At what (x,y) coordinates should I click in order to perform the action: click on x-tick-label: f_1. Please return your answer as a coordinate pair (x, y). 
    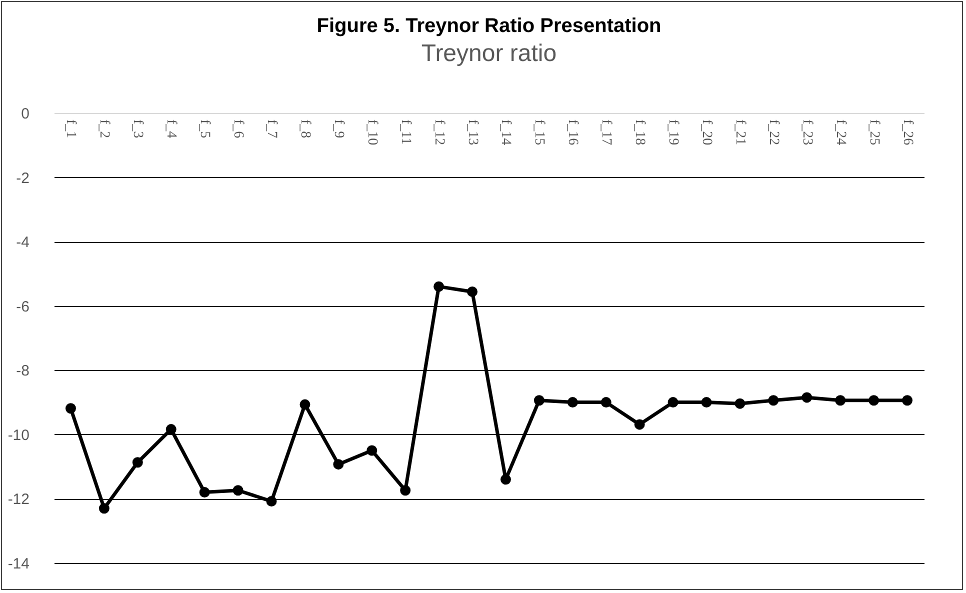
    Looking at the image, I should click on (70, 129).